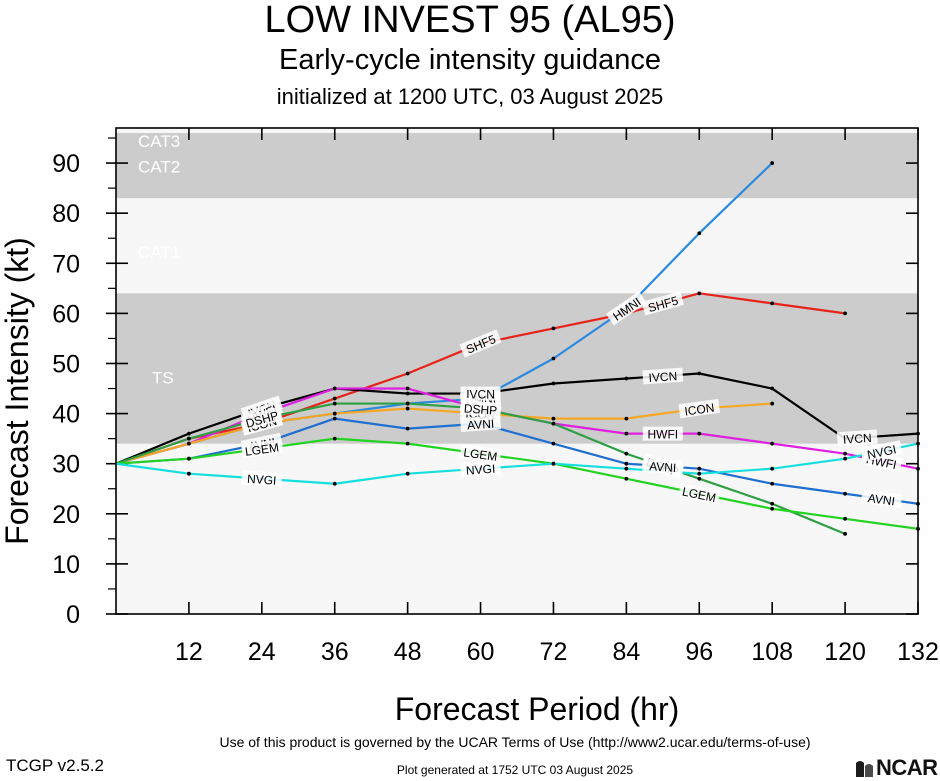 The image size is (940, 781). What do you see at coordinates (189, 652) in the screenshot?
I see `x-tick-label: 12` at bounding box center [189, 652].